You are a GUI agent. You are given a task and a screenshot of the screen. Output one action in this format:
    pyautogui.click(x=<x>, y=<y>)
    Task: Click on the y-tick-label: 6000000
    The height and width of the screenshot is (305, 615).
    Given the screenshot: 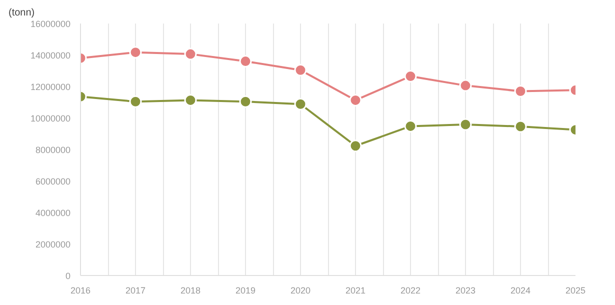 What is the action you would take?
    pyautogui.click(x=53, y=181)
    